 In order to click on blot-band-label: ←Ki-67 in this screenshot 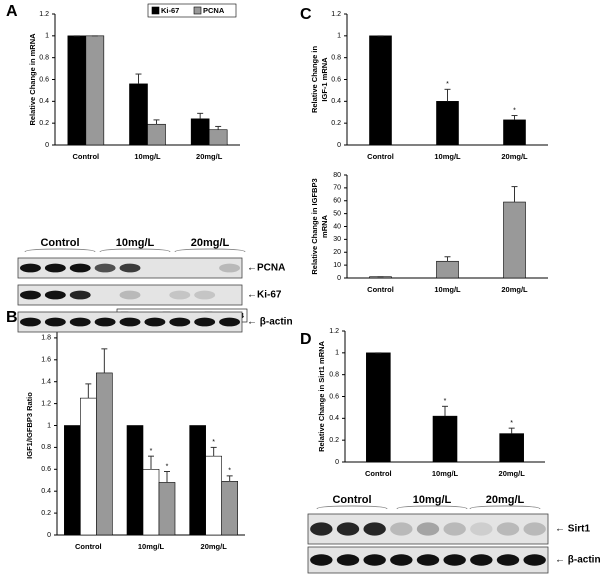, I will do `click(264, 295)`.